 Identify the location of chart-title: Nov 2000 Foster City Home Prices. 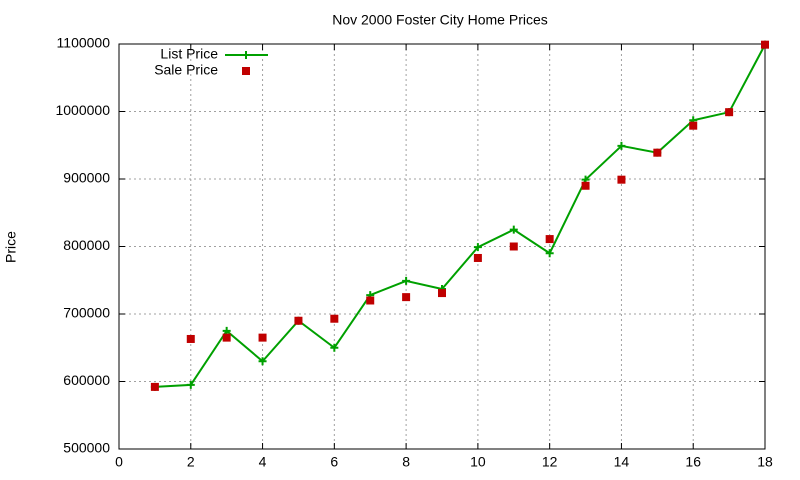
(440, 20).